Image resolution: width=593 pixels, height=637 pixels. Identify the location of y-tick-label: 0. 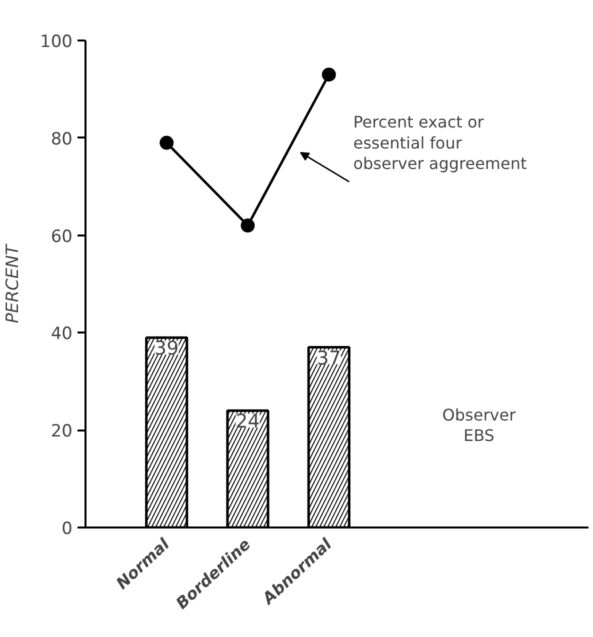
(67, 529).